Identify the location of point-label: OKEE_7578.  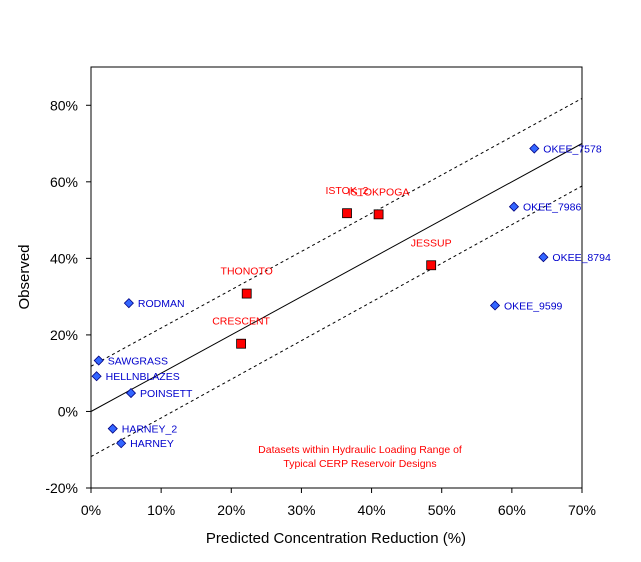
(572, 150).